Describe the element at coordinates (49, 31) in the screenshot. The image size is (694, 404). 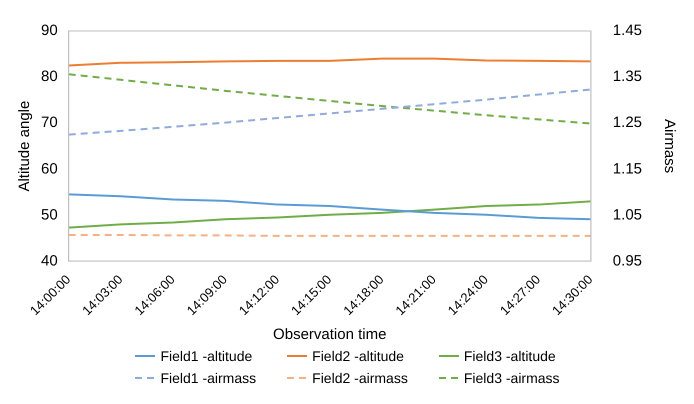
I see `y-tick-label: 90` at that location.